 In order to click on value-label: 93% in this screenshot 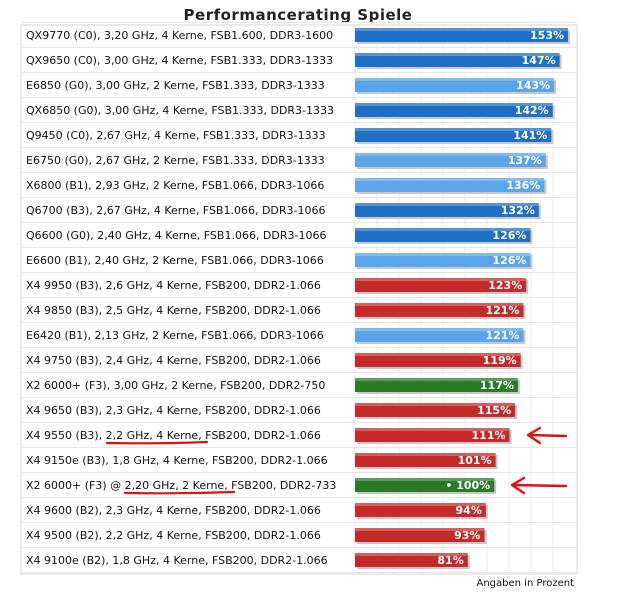, I will do `click(467, 535)`.